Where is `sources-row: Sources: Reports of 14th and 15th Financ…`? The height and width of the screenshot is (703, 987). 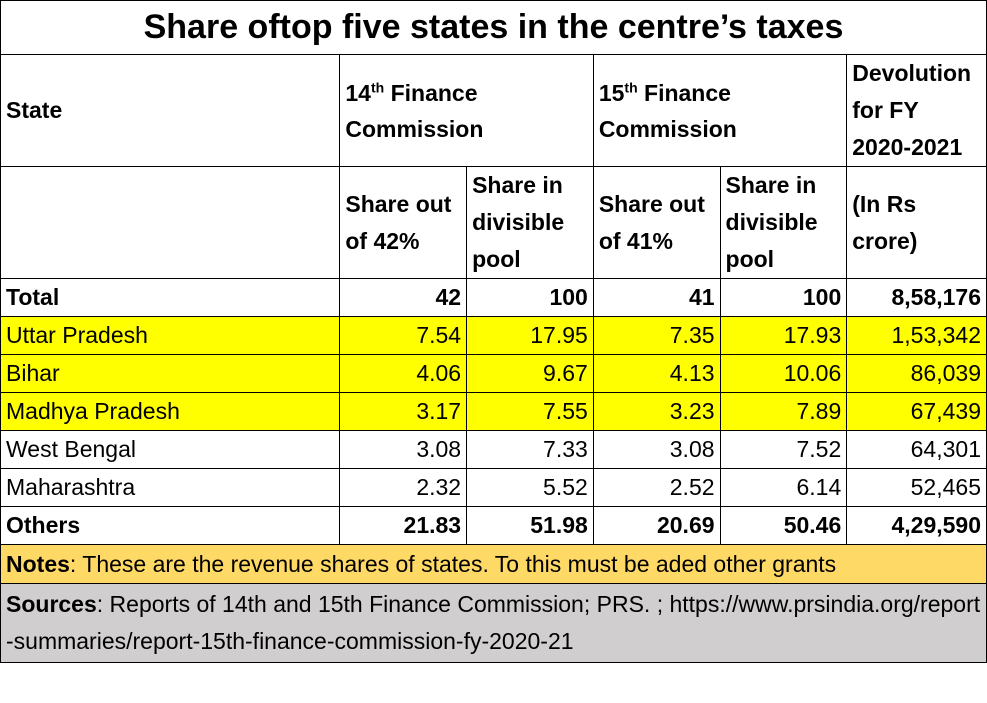
sources-row: Sources: Reports of 14th and 15th Financ… is located at coordinates (493, 623).